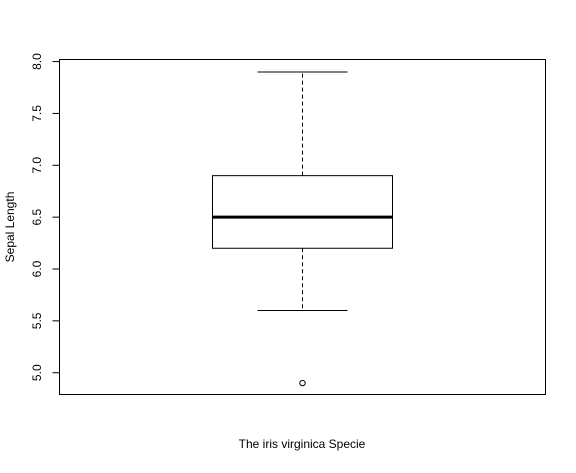 This screenshot has width=576, height=473. Describe the element at coordinates (10, 227) in the screenshot. I see `y-axis-label: Sepal Length` at that location.